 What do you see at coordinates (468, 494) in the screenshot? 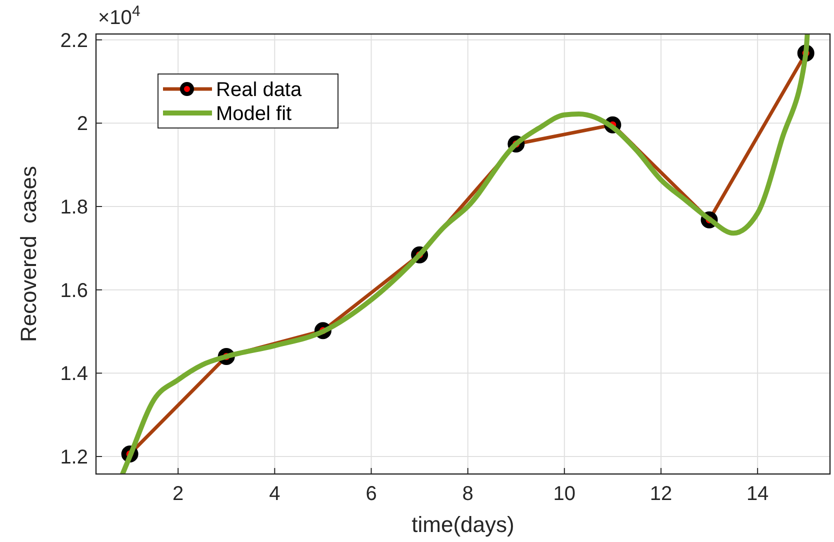
I see `x-tick-label: 8` at bounding box center [468, 494].